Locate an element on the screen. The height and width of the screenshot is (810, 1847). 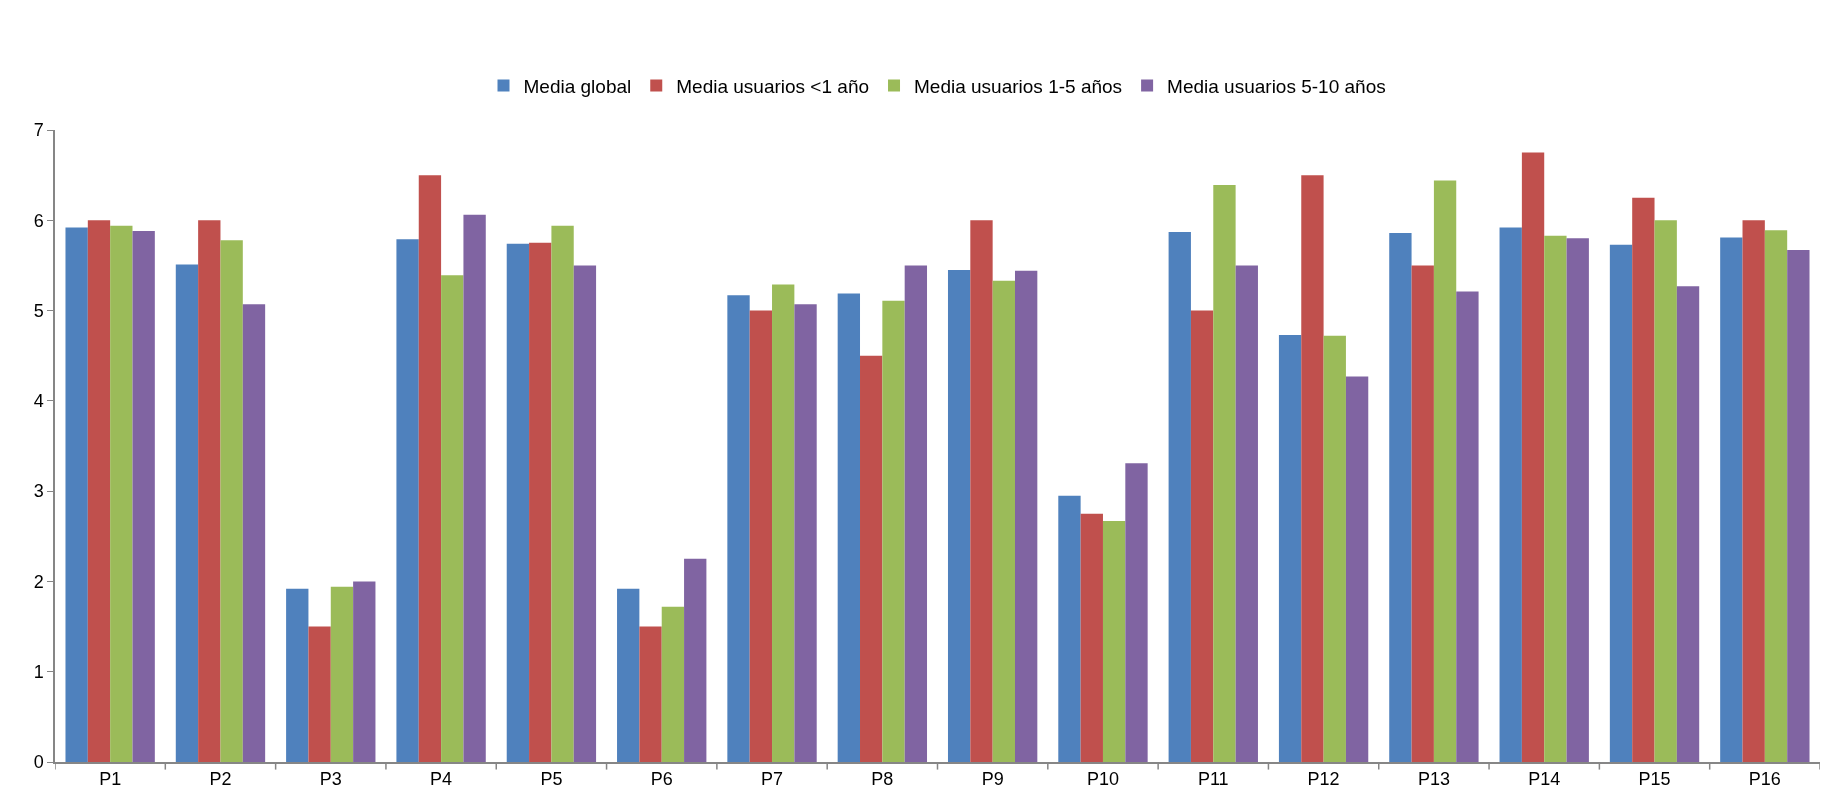
x-tick-label: P14 is located at coordinates (1544, 779).